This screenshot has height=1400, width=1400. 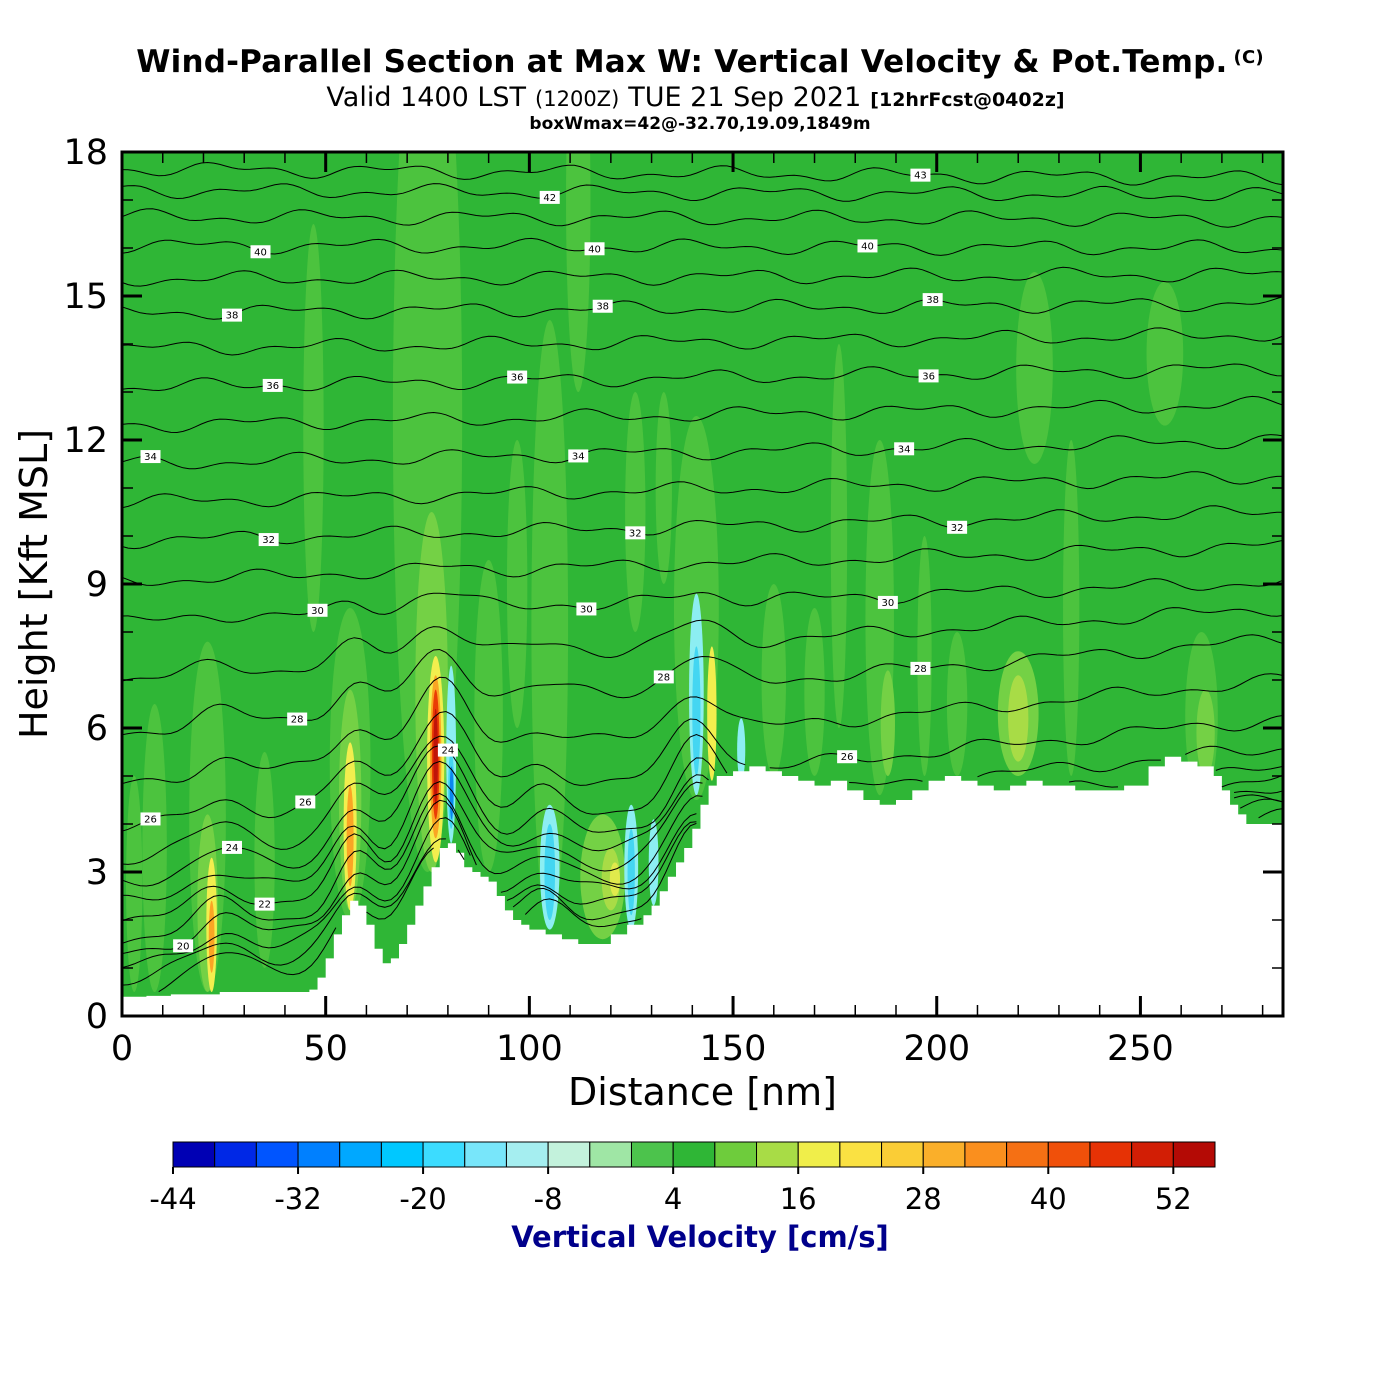 I want to click on y-tick-label: 12, so click(x=85, y=441).